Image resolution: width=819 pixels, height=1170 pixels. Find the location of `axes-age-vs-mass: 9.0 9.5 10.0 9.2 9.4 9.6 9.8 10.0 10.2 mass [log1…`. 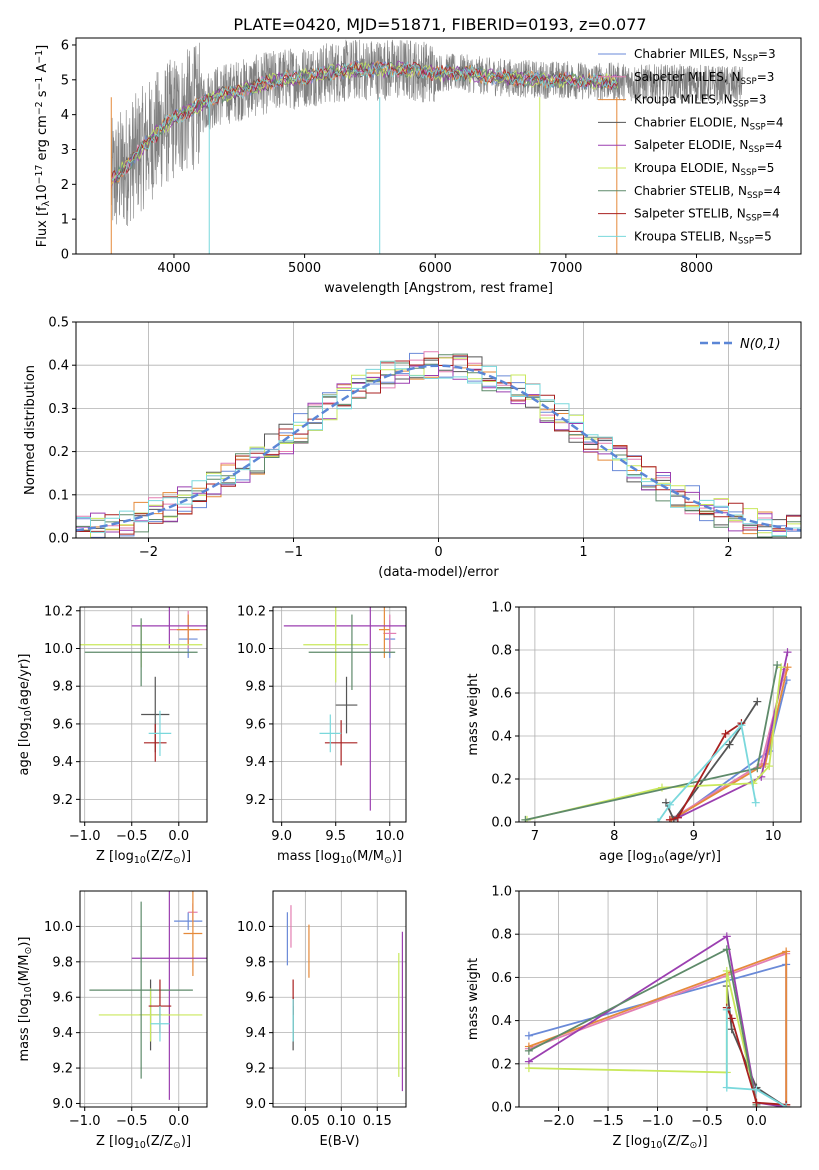

axes-age-vs-mass: 9.0 9.5 10.0 9.2 9.4 9.6 9.8 10.0 10.2 mass [log1… is located at coordinates (322, 735).